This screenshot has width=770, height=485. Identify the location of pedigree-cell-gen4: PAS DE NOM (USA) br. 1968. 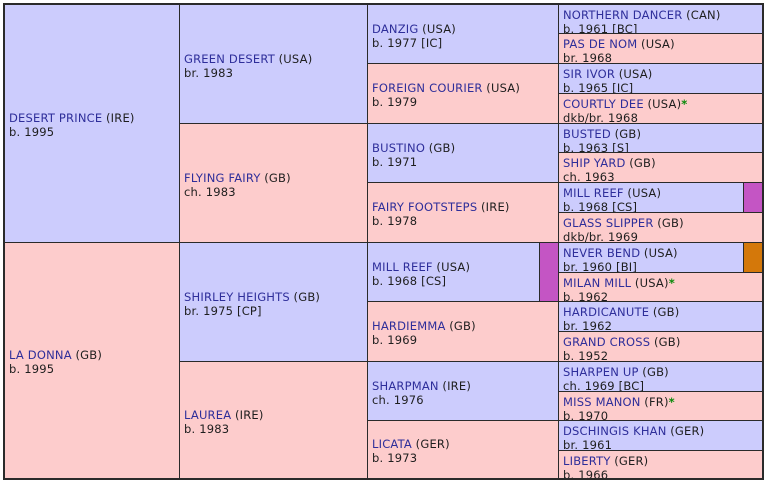
(660, 48).